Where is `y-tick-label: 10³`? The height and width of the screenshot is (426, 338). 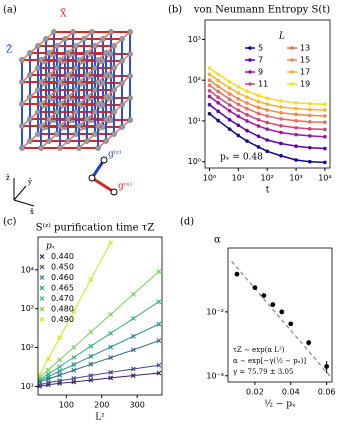 y-tick-label: 10³ is located at coordinates (194, 39).